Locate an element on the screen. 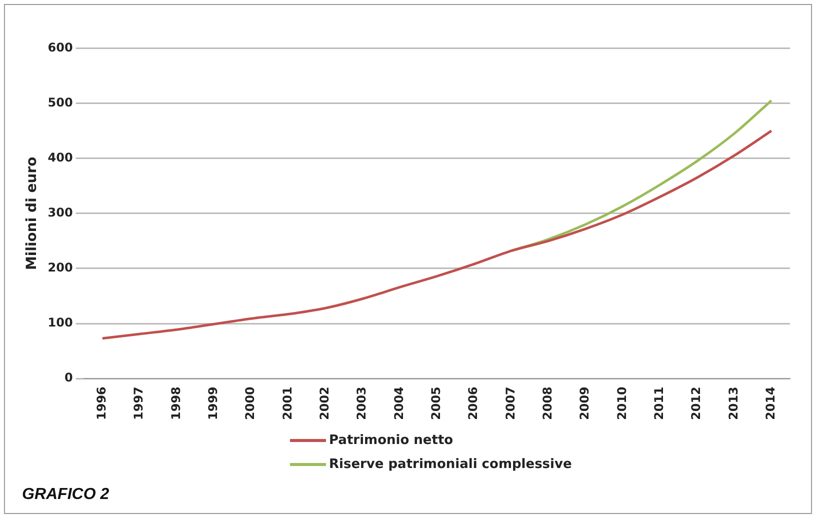 Image resolution: width=818 pixels, height=520 pixels. x-tick-label: 2001 is located at coordinates (287, 403).